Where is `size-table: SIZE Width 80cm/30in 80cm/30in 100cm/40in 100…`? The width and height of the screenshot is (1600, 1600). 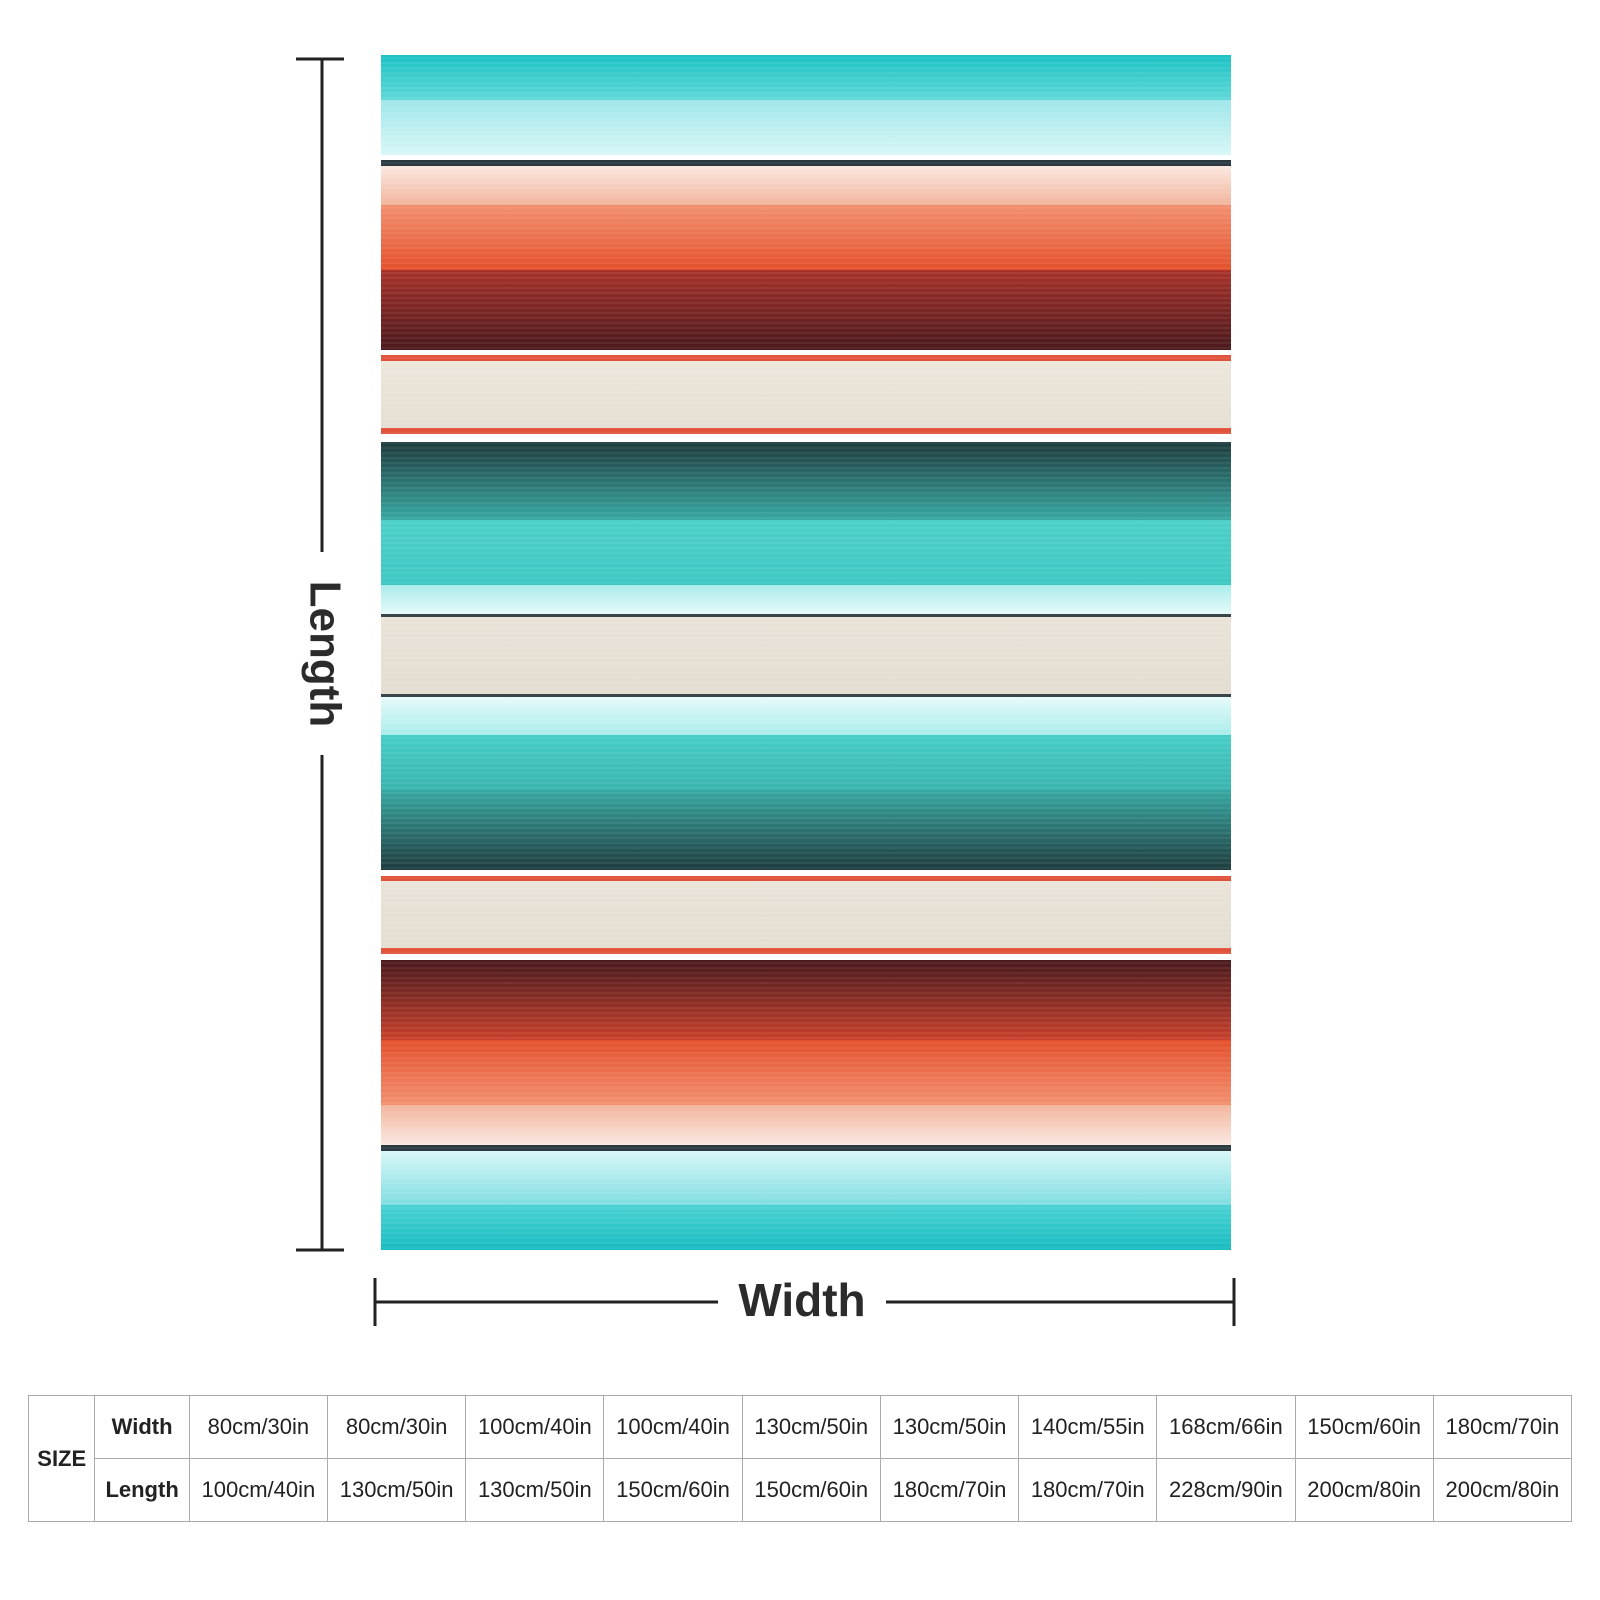
size-table: SIZE Width 80cm/30in 80cm/30in 100cm/40in 100… is located at coordinates (800, 1458).